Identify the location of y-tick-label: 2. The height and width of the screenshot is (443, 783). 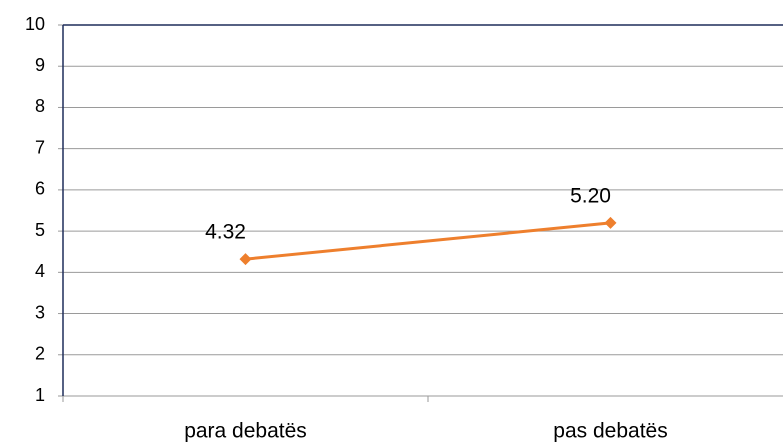
(40, 354).